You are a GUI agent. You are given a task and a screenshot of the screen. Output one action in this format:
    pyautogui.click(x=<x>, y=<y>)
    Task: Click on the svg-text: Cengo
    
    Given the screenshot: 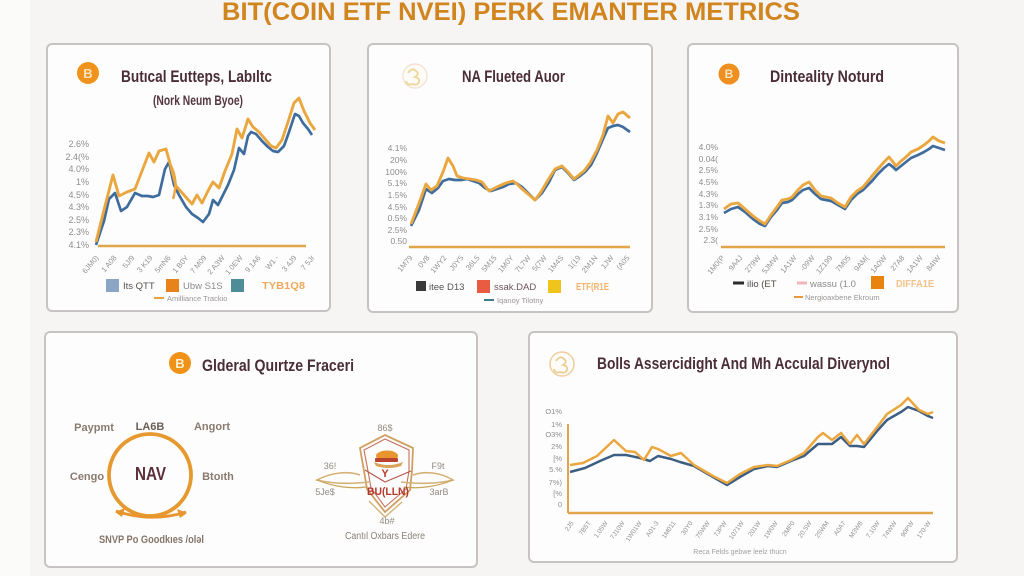 What is the action you would take?
    pyautogui.click(x=87, y=477)
    